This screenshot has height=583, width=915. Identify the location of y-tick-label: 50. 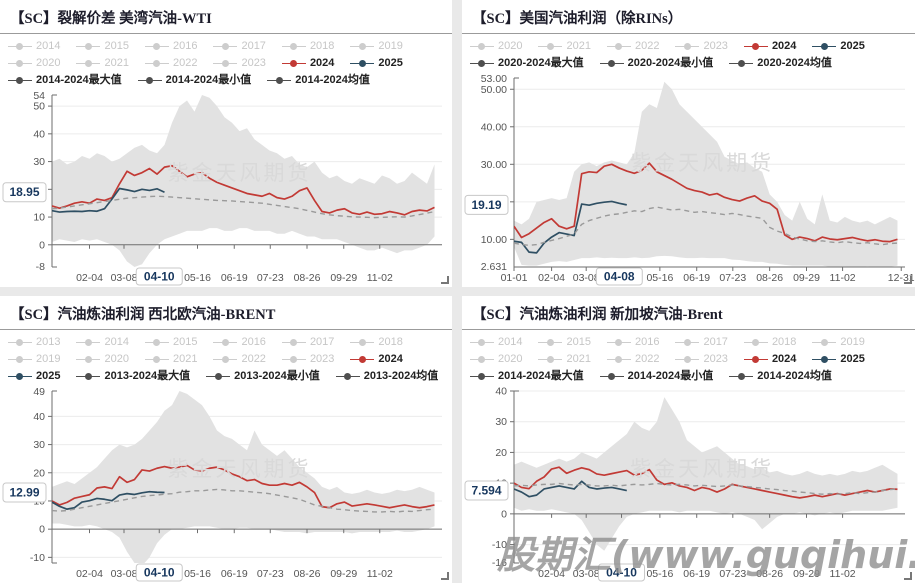
(39, 107).